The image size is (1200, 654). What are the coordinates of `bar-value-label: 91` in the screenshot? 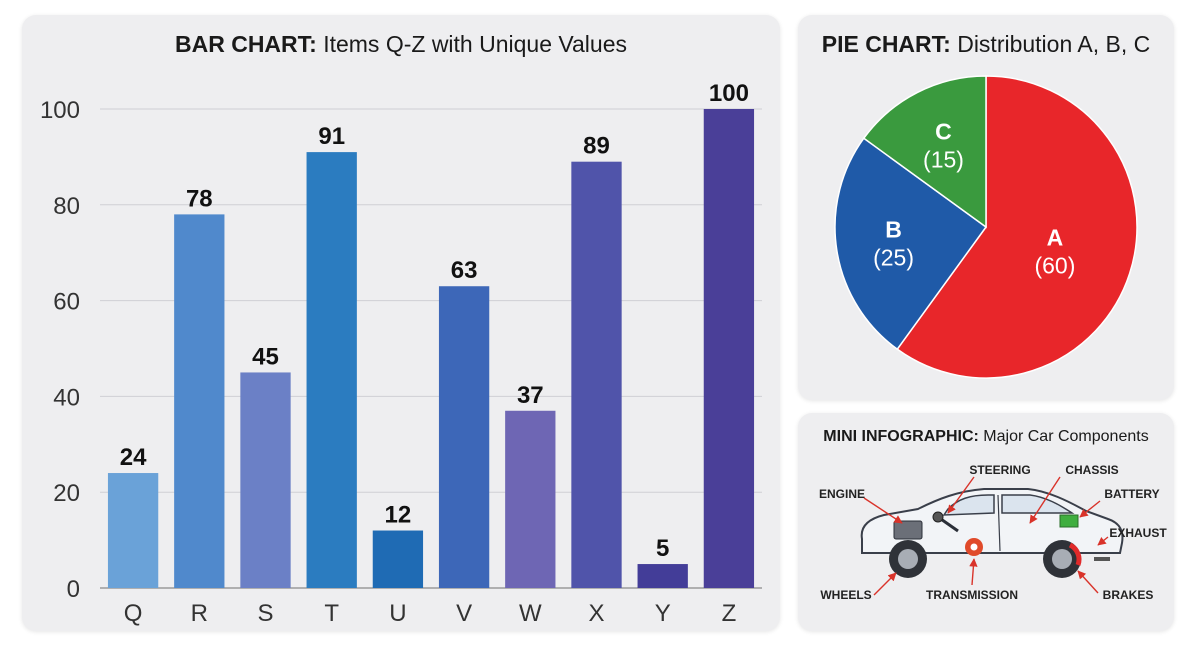 It's located at (331, 136).